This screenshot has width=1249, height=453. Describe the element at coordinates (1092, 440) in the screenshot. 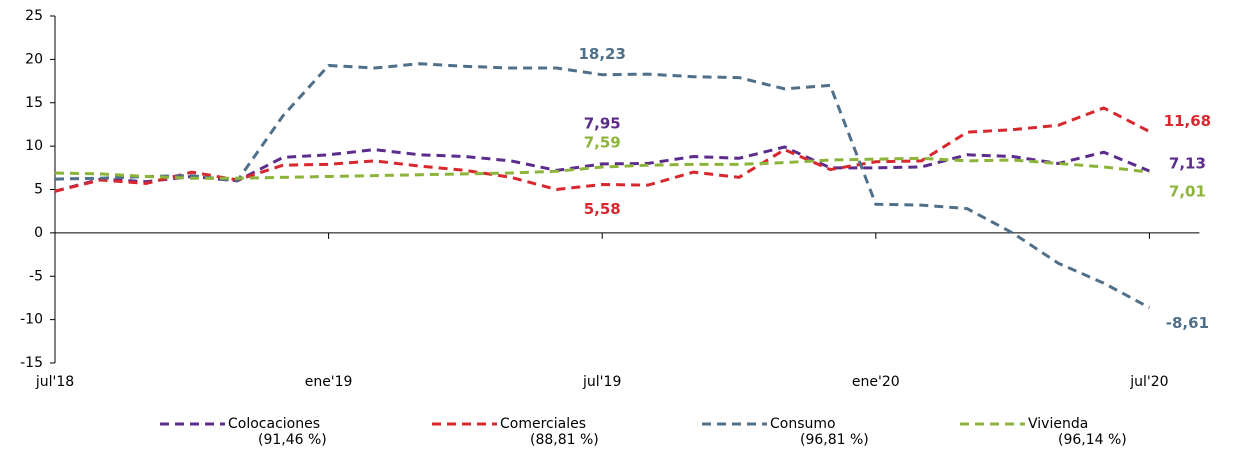

I see `legend-note: (96,14 %)` at that location.